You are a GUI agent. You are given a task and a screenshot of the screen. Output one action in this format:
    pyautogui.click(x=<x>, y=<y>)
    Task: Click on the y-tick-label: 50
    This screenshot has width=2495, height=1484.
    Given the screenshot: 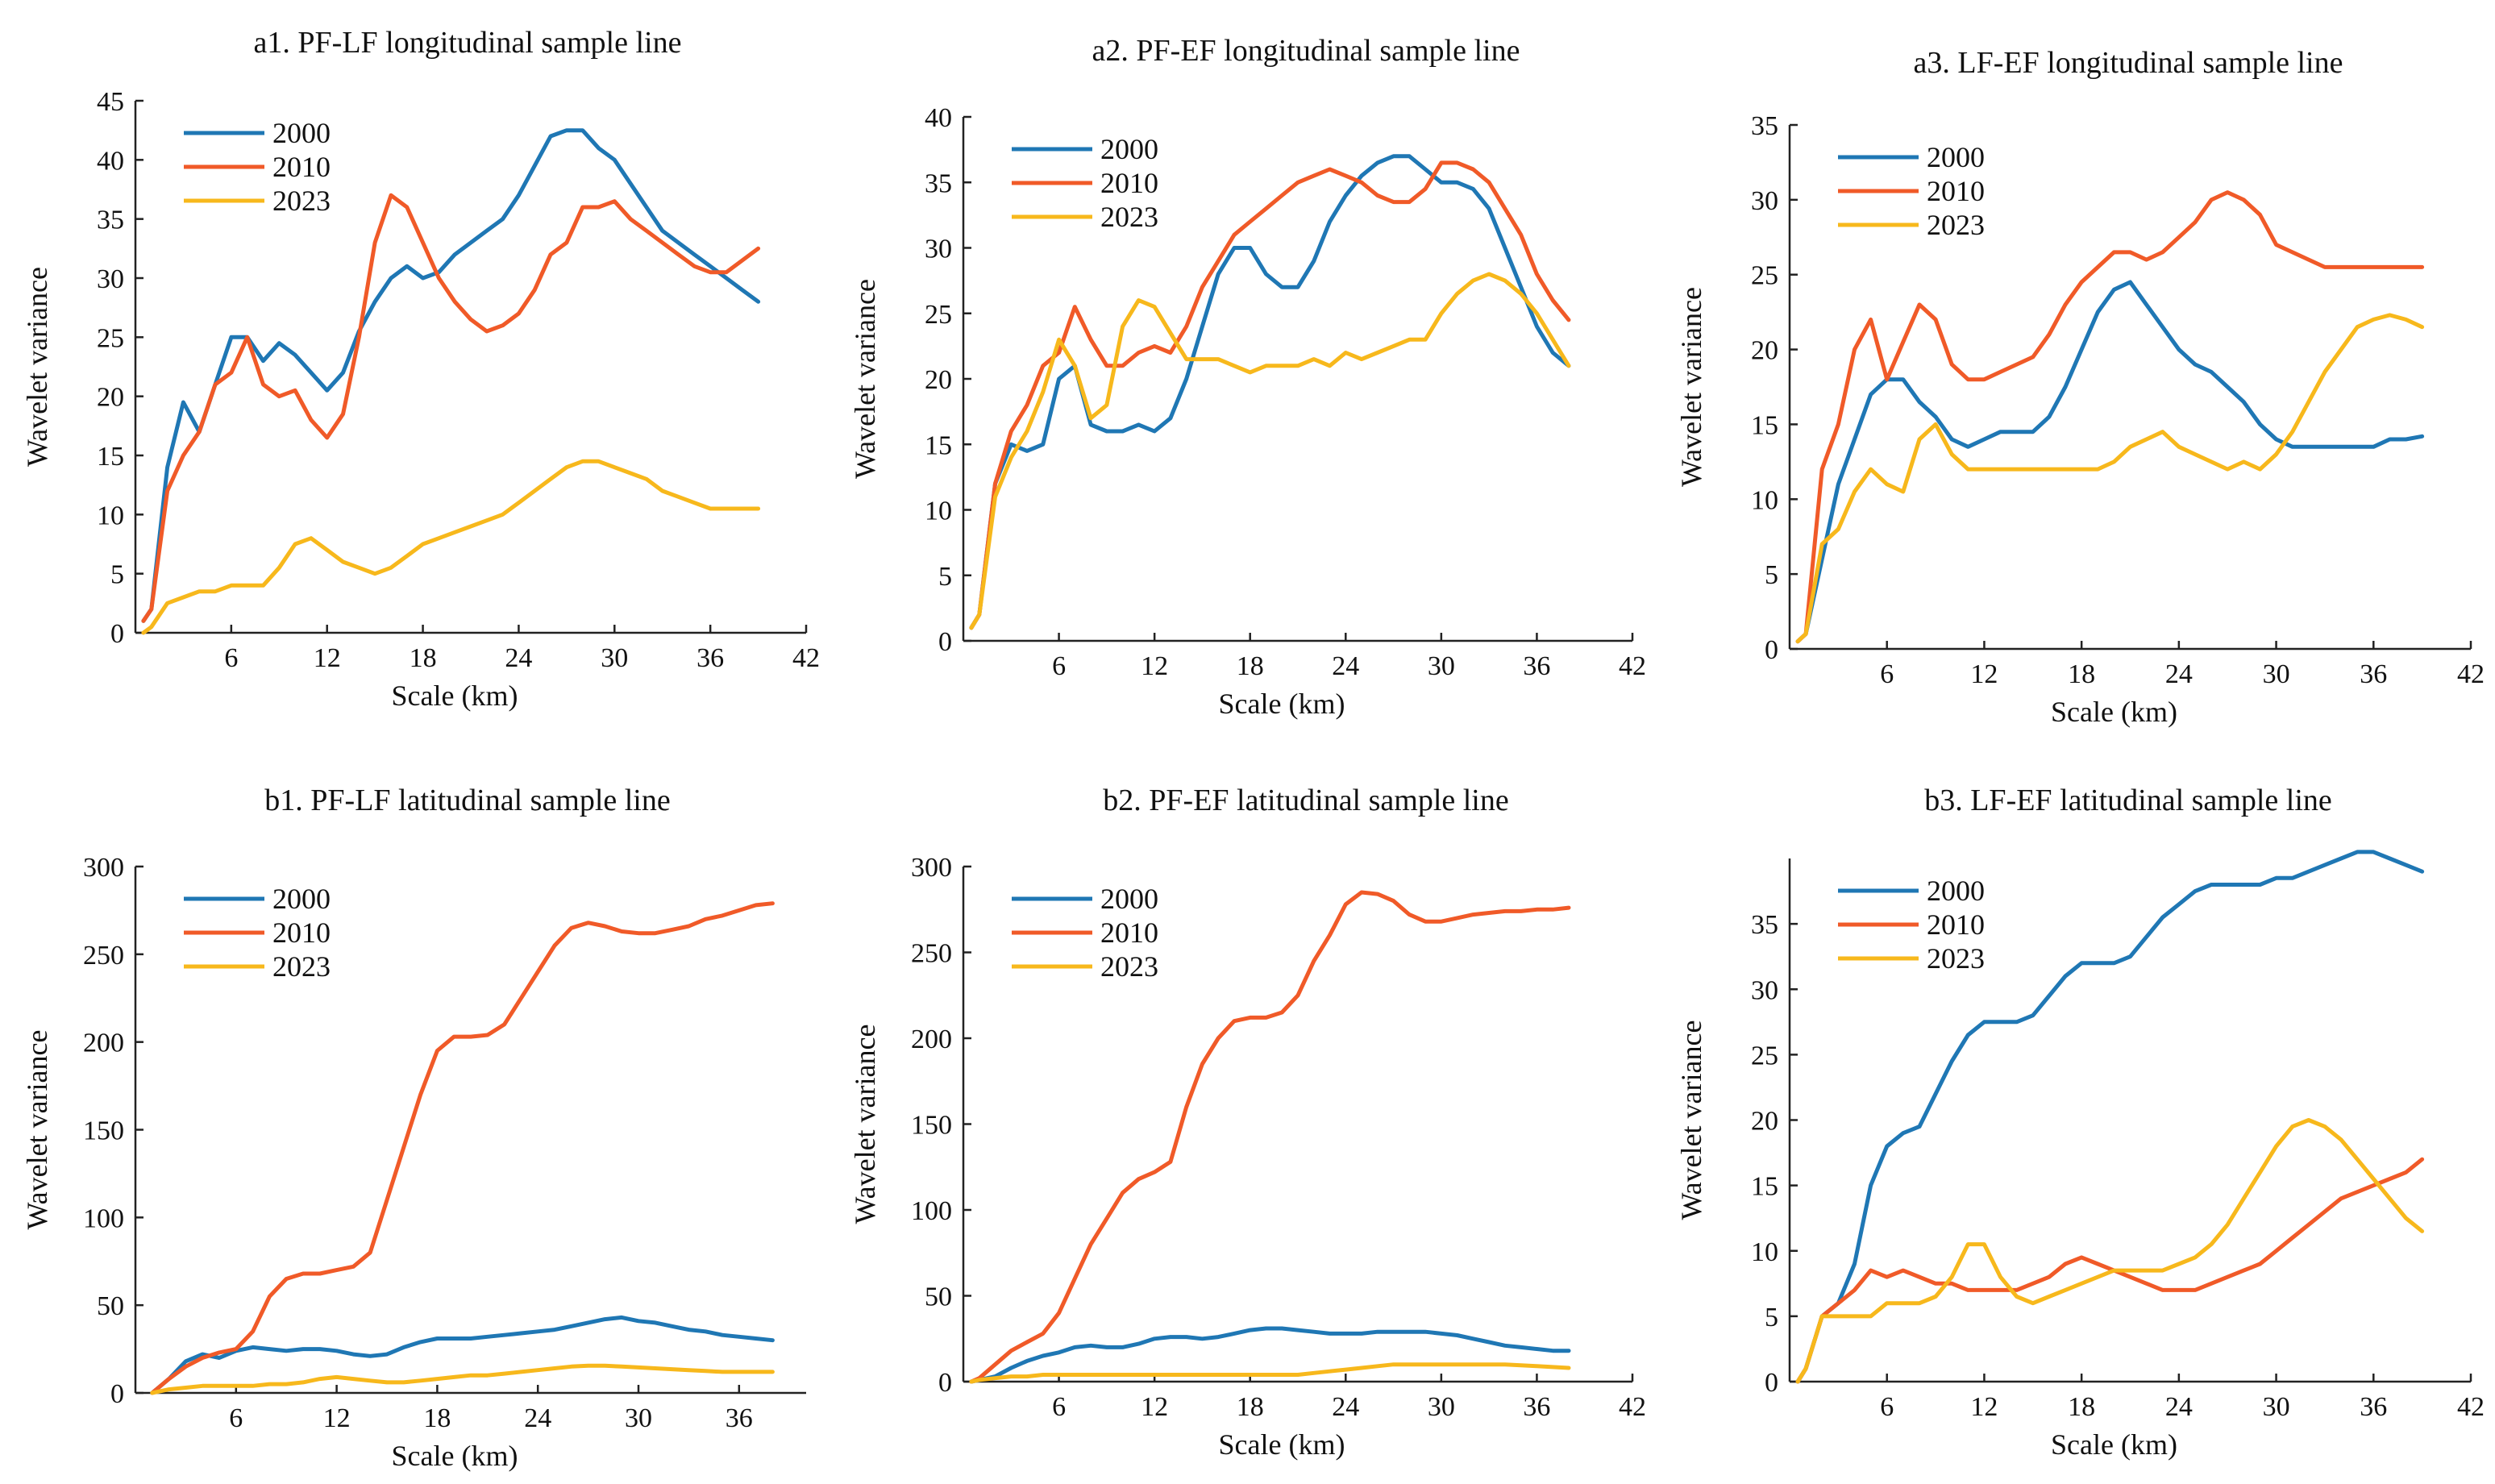 What is the action you would take?
    pyautogui.click(x=938, y=1297)
    